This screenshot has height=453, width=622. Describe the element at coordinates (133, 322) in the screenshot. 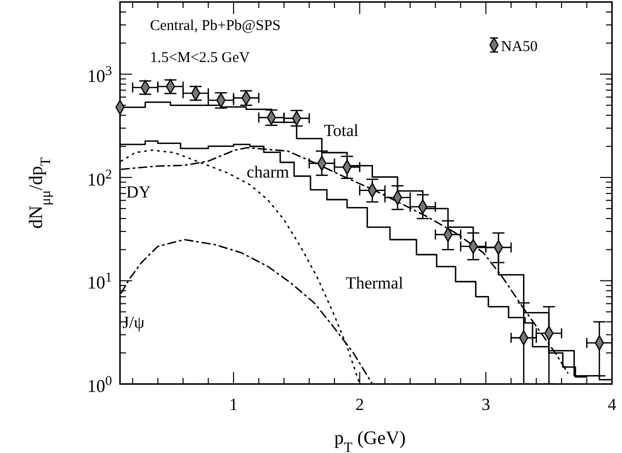

I see `series-label: J/ψ` at that location.